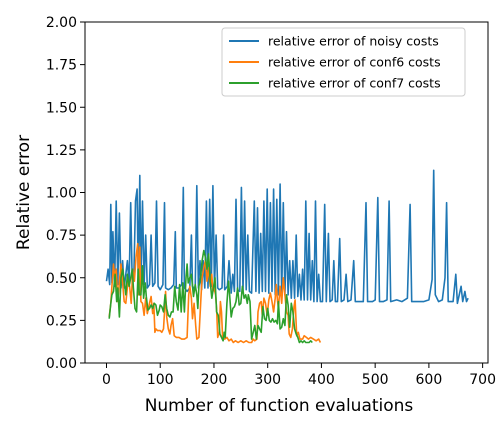 This screenshot has width=500, height=430. I want to click on y-tick-label: 0.50, so click(61, 279).